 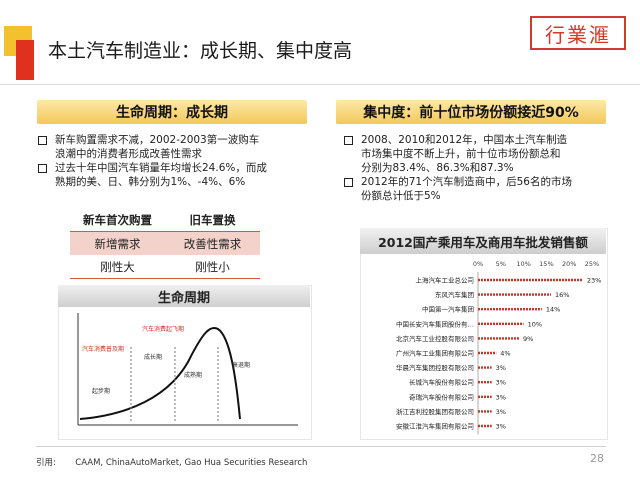 What do you see at coordinates (478, 264) in the screenshot?
I see `x-tick-label: 0%` at bounding box center [478, 264].